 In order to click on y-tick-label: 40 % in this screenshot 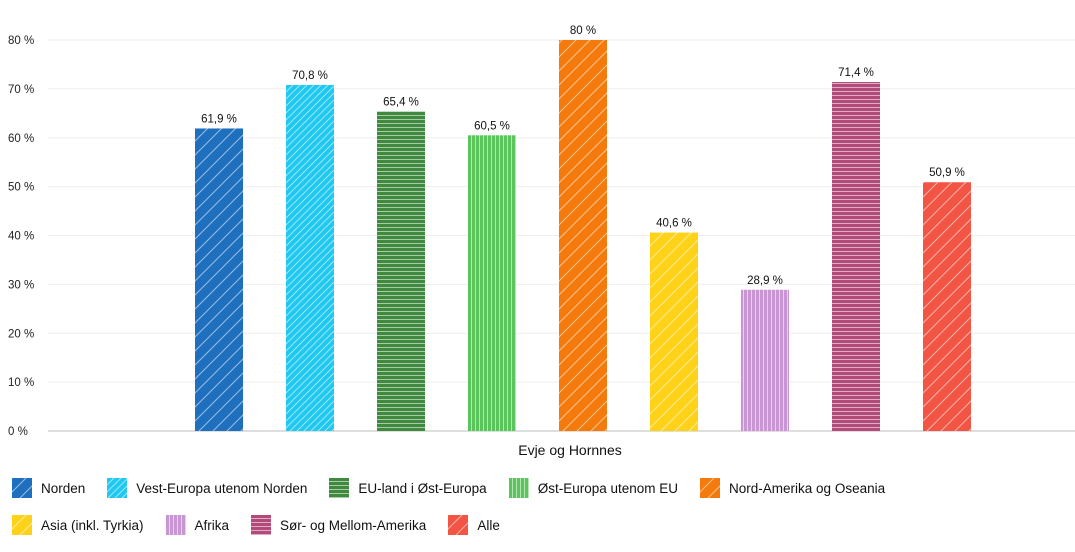, I will do `click(21, 237)`.